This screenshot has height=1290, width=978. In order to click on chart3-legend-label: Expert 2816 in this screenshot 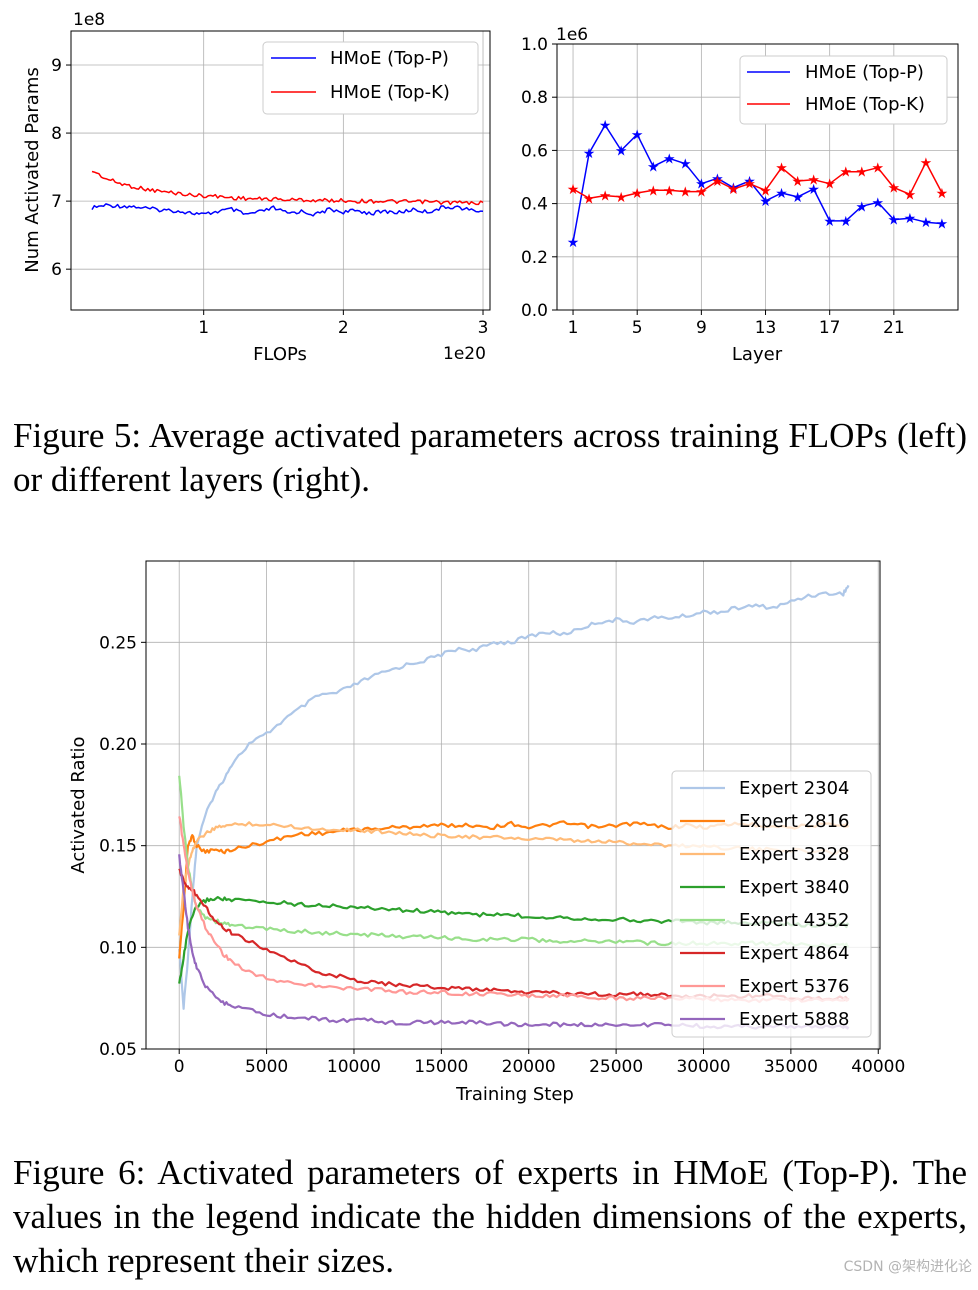, I will do `click(794, 821)`.